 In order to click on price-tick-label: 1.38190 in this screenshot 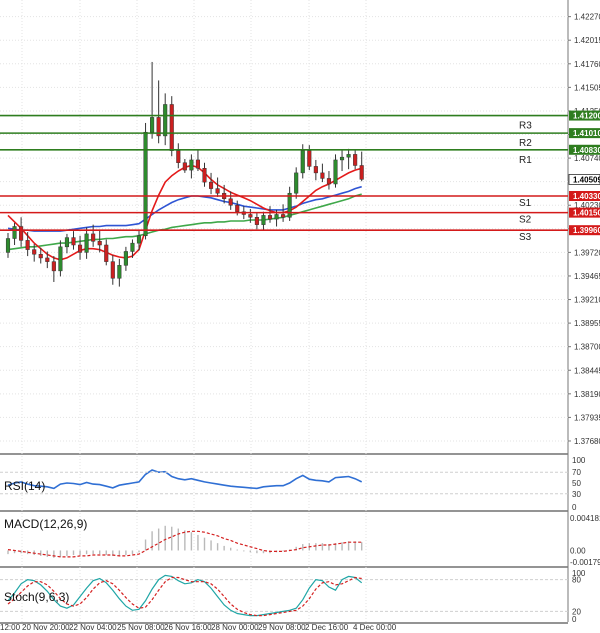, I will do `click(587, 394)`.